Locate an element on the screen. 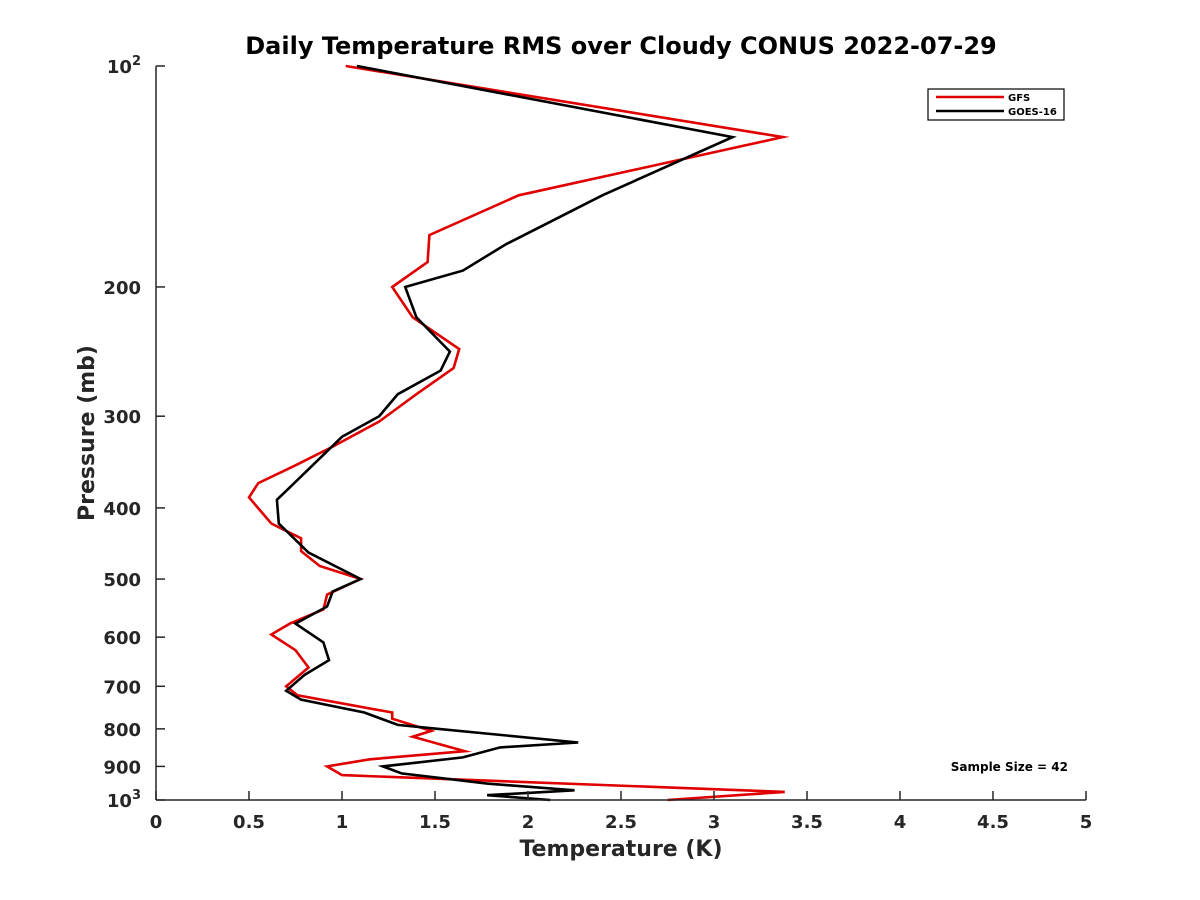 This screenshot has height=900, width=1200. x-ticks: 0 0.5 1 1.5 2 2.5 3 3.5 4 4.5 5 is located at coordinates (621, 812).